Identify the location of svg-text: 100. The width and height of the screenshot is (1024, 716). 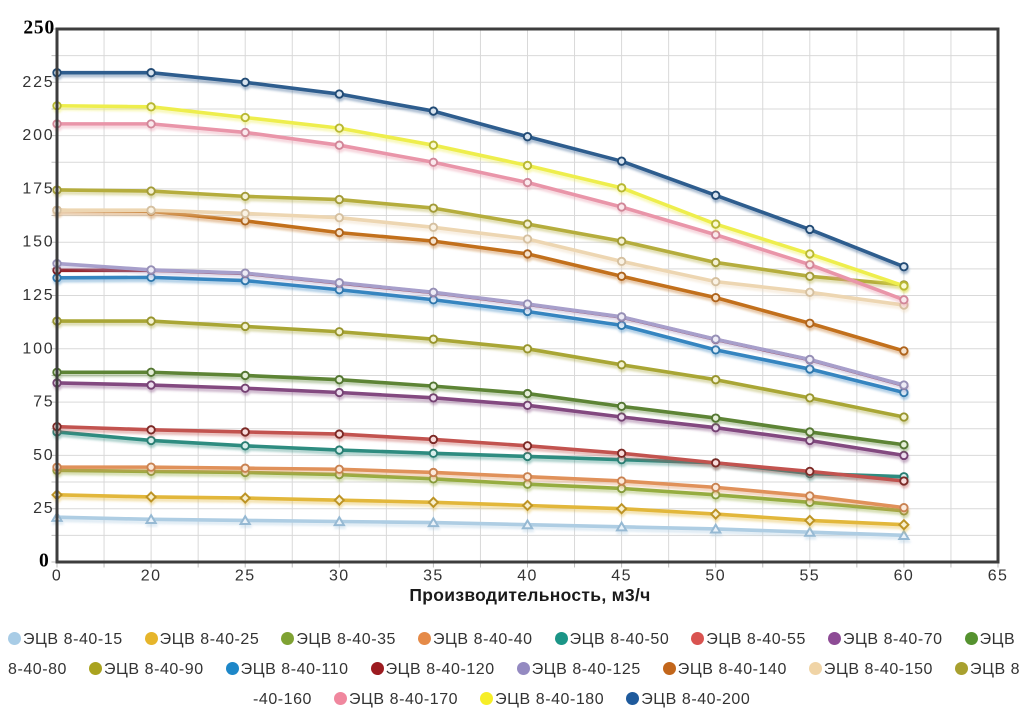
(38, 348).